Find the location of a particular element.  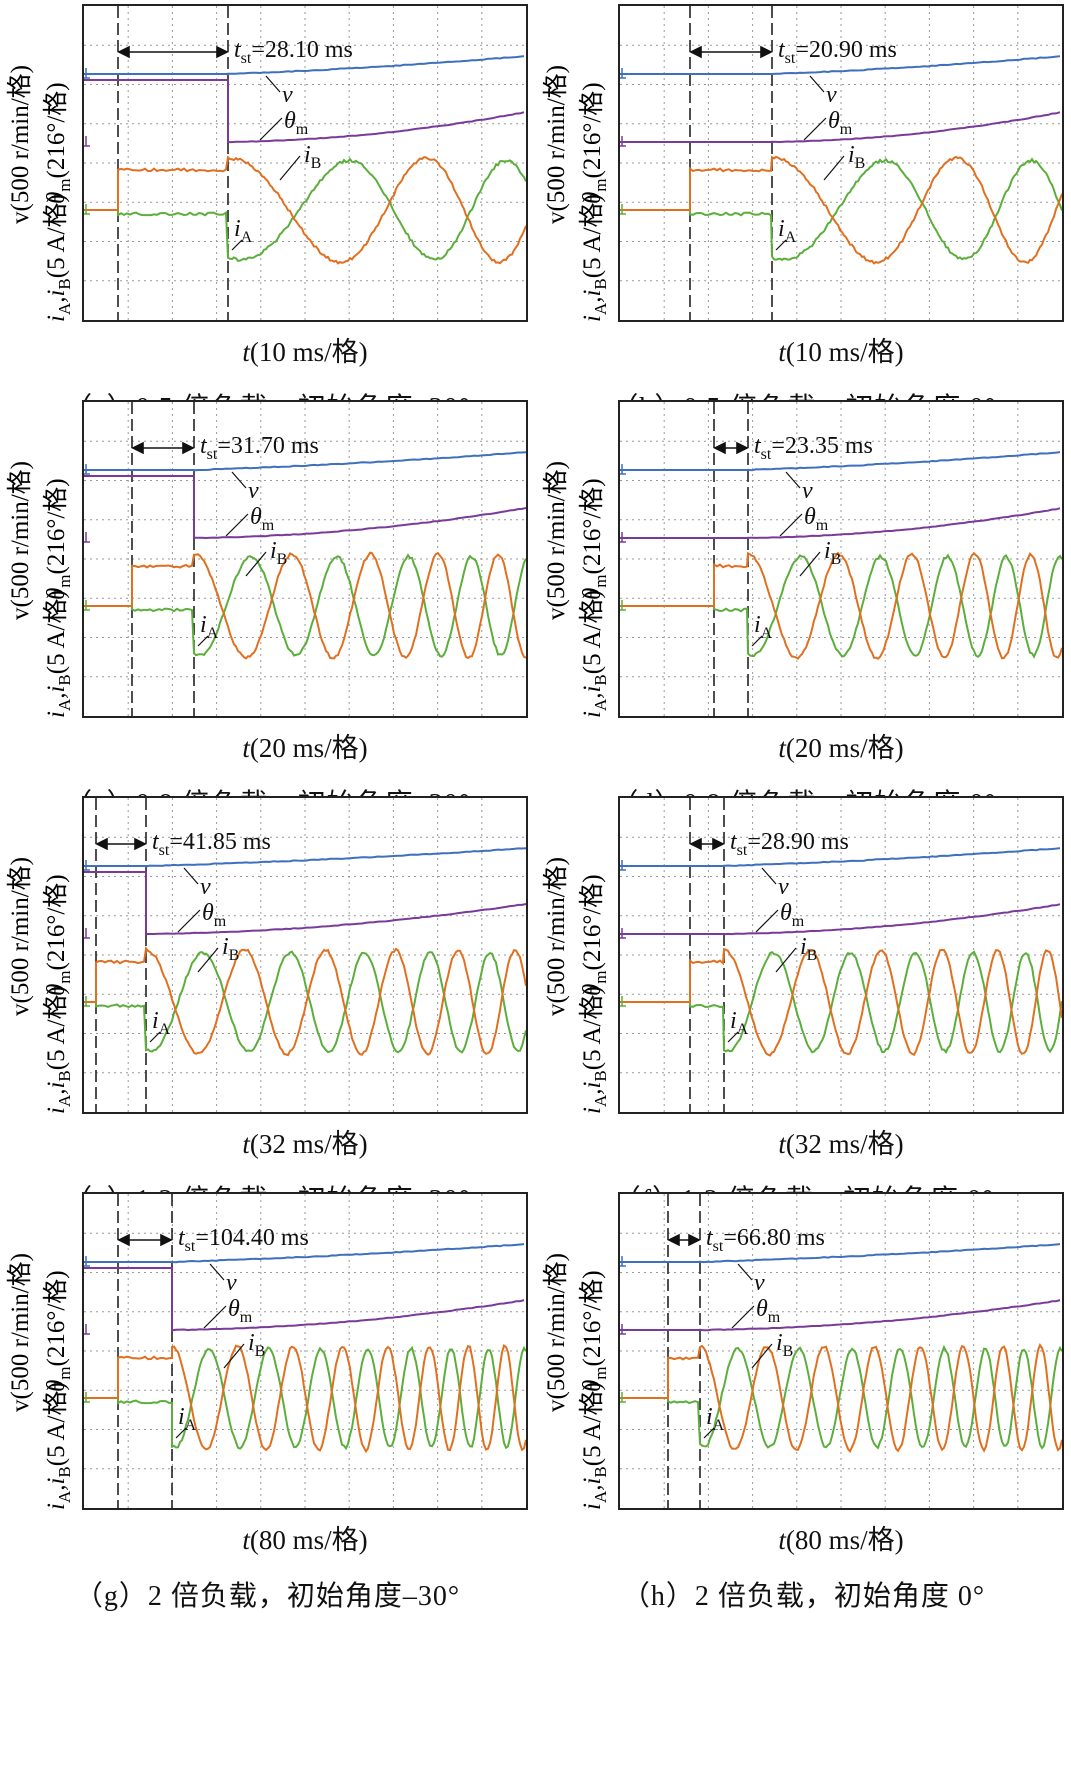

grid is located at coordinates (841, 1351).